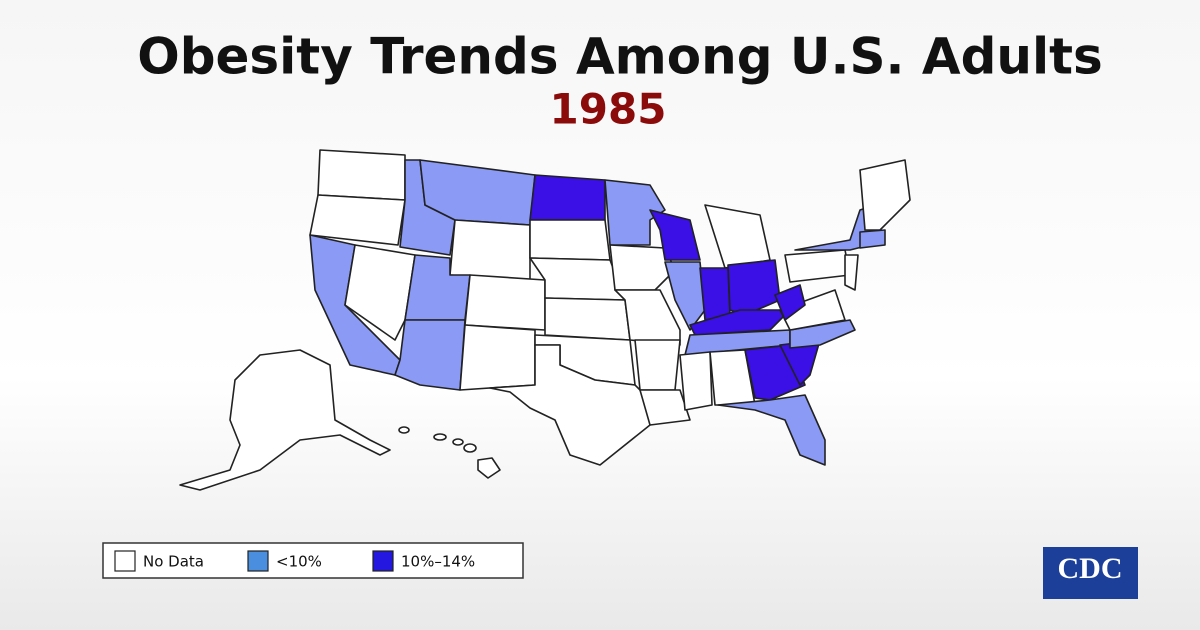 The height and width of the screenshot is (630, 1200). What do you see at coordinates (608, 109) in the screenshot?
I see `year: 1985` at bounding box center [608, 109].